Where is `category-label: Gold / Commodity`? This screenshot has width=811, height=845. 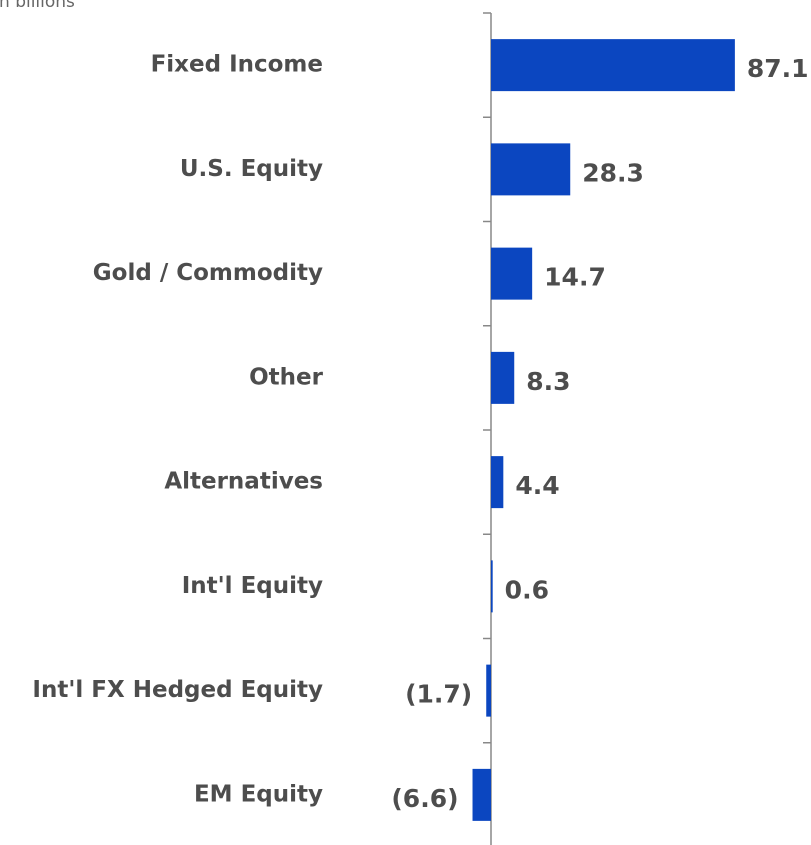 category-label: Gold / Commodity is located at coordinates (208, 273).